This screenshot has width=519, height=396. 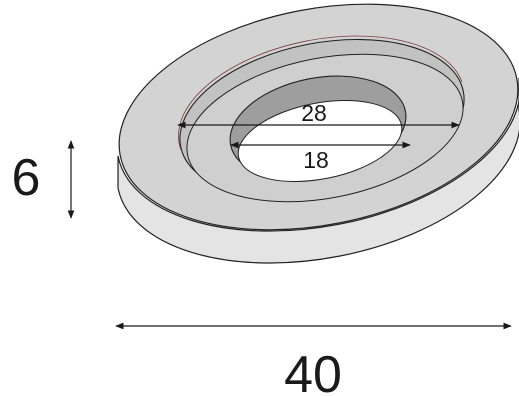 What do you see at coordinates (316, 160) in the screenshot?
I see `bore-diameter-label: 18` at bounding box center [316, 160].